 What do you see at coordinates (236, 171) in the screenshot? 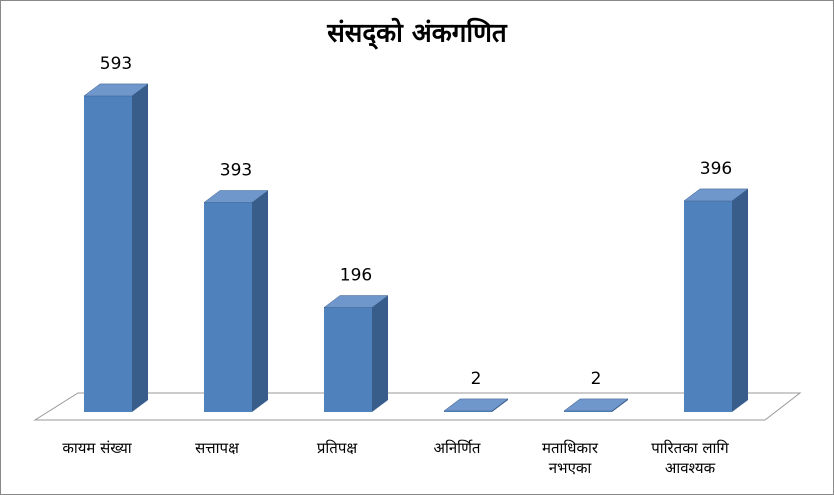
I see `data-label: 393` at bounding box center [236, 171].